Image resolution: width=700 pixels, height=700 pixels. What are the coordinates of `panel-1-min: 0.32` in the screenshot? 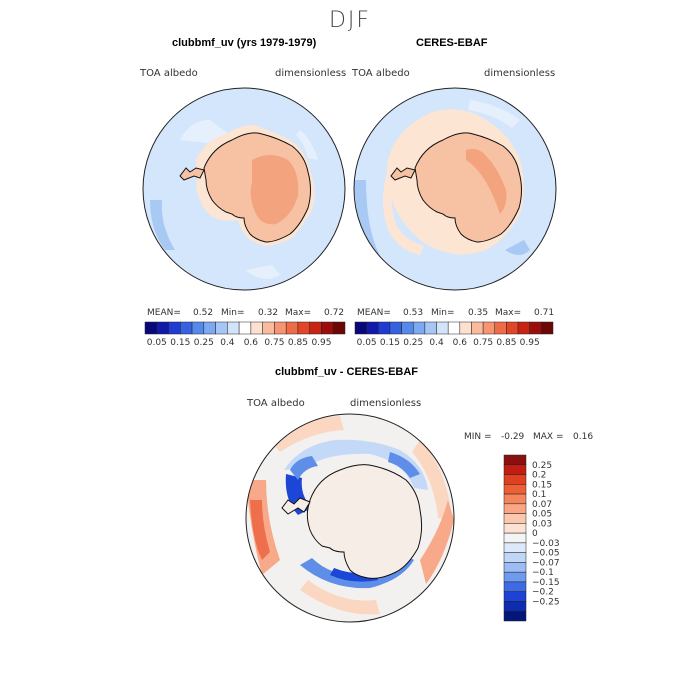 It's located at (268, 313).